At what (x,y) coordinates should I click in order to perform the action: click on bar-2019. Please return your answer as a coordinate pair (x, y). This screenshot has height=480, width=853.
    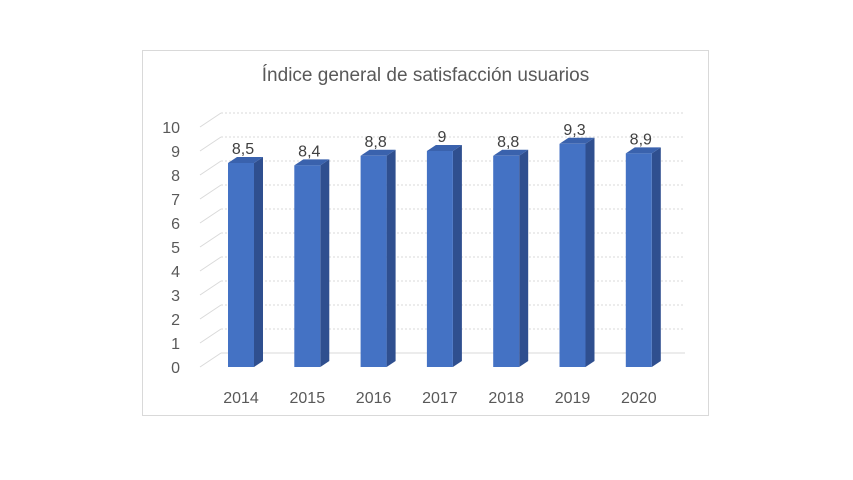
    Looking at the image, I should click on (577, 252).